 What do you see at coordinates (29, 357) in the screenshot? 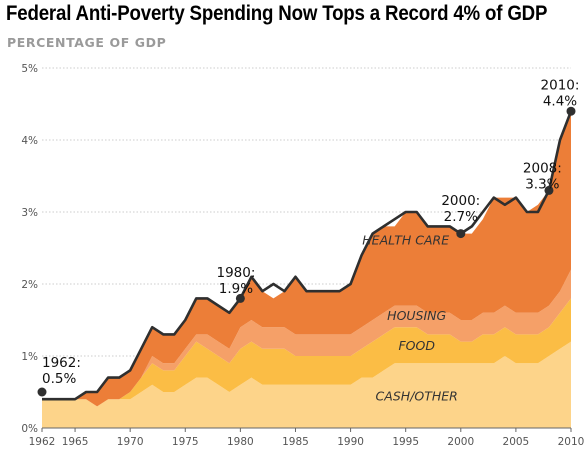
I see `y-tick-label: 1%` at bounding box center [29, 357].